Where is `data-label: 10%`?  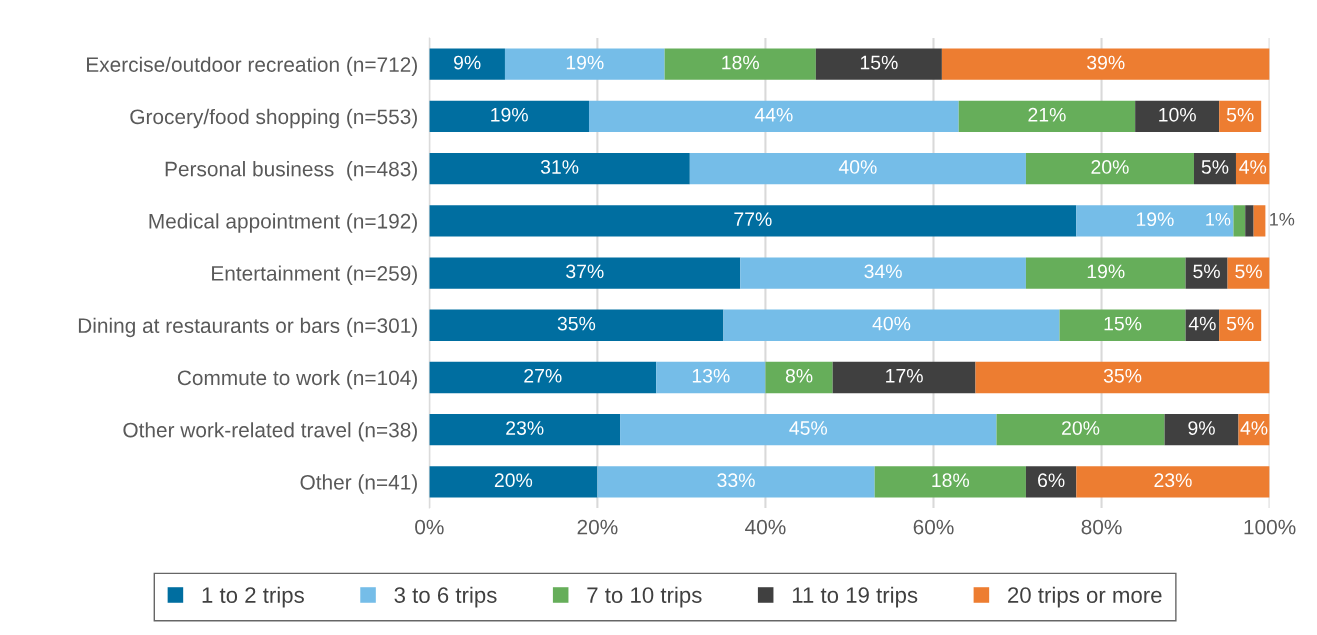
data-label: 10% is located at coordinates (1177, 114).